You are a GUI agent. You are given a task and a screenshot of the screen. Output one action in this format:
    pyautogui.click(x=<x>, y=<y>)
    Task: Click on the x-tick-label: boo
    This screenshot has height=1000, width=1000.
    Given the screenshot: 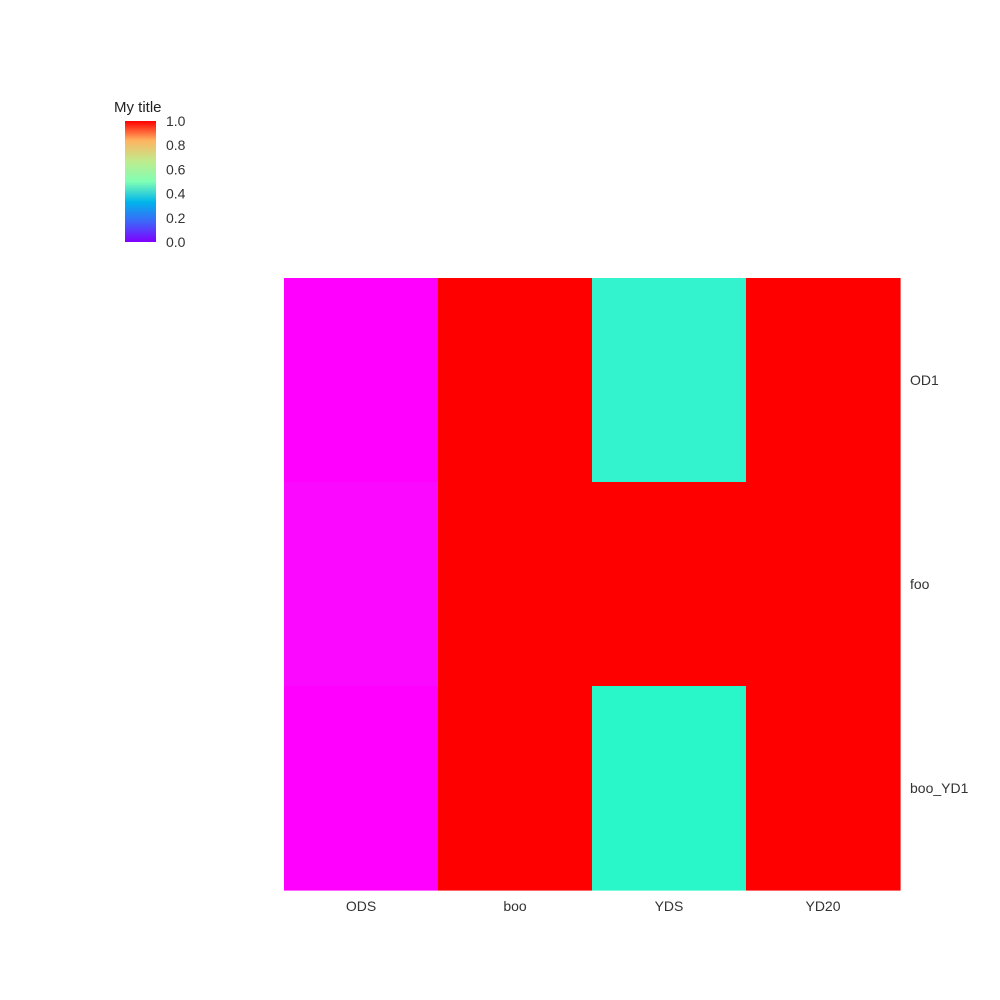 What is the action you would take?
    pyautogui.click(x=515, y=906)
    